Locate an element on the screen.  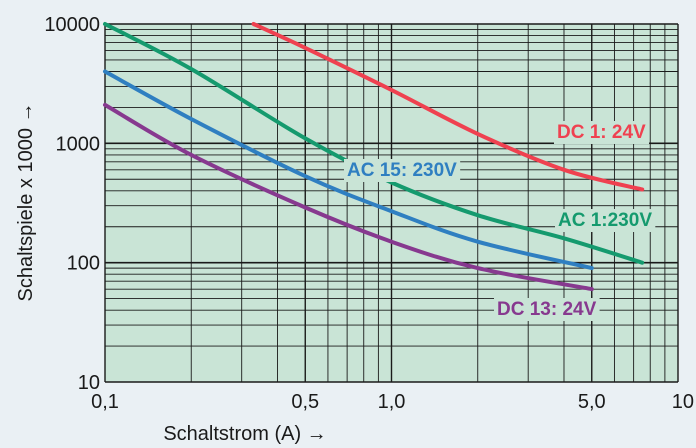
x-tick-label: 10 is located at coordinates (683, 402).